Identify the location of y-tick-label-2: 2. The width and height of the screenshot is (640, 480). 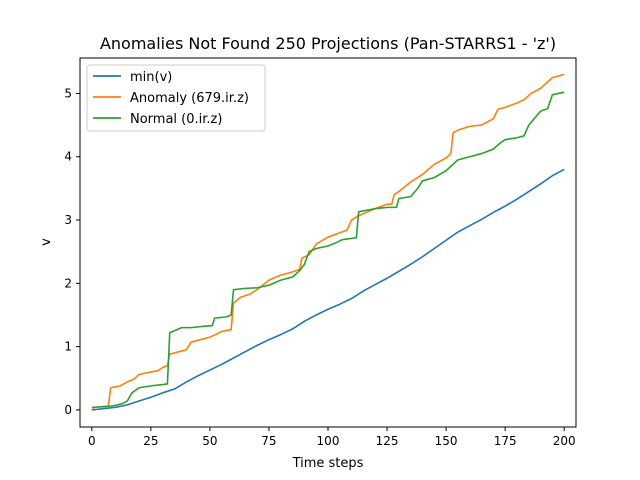
(68, 283).